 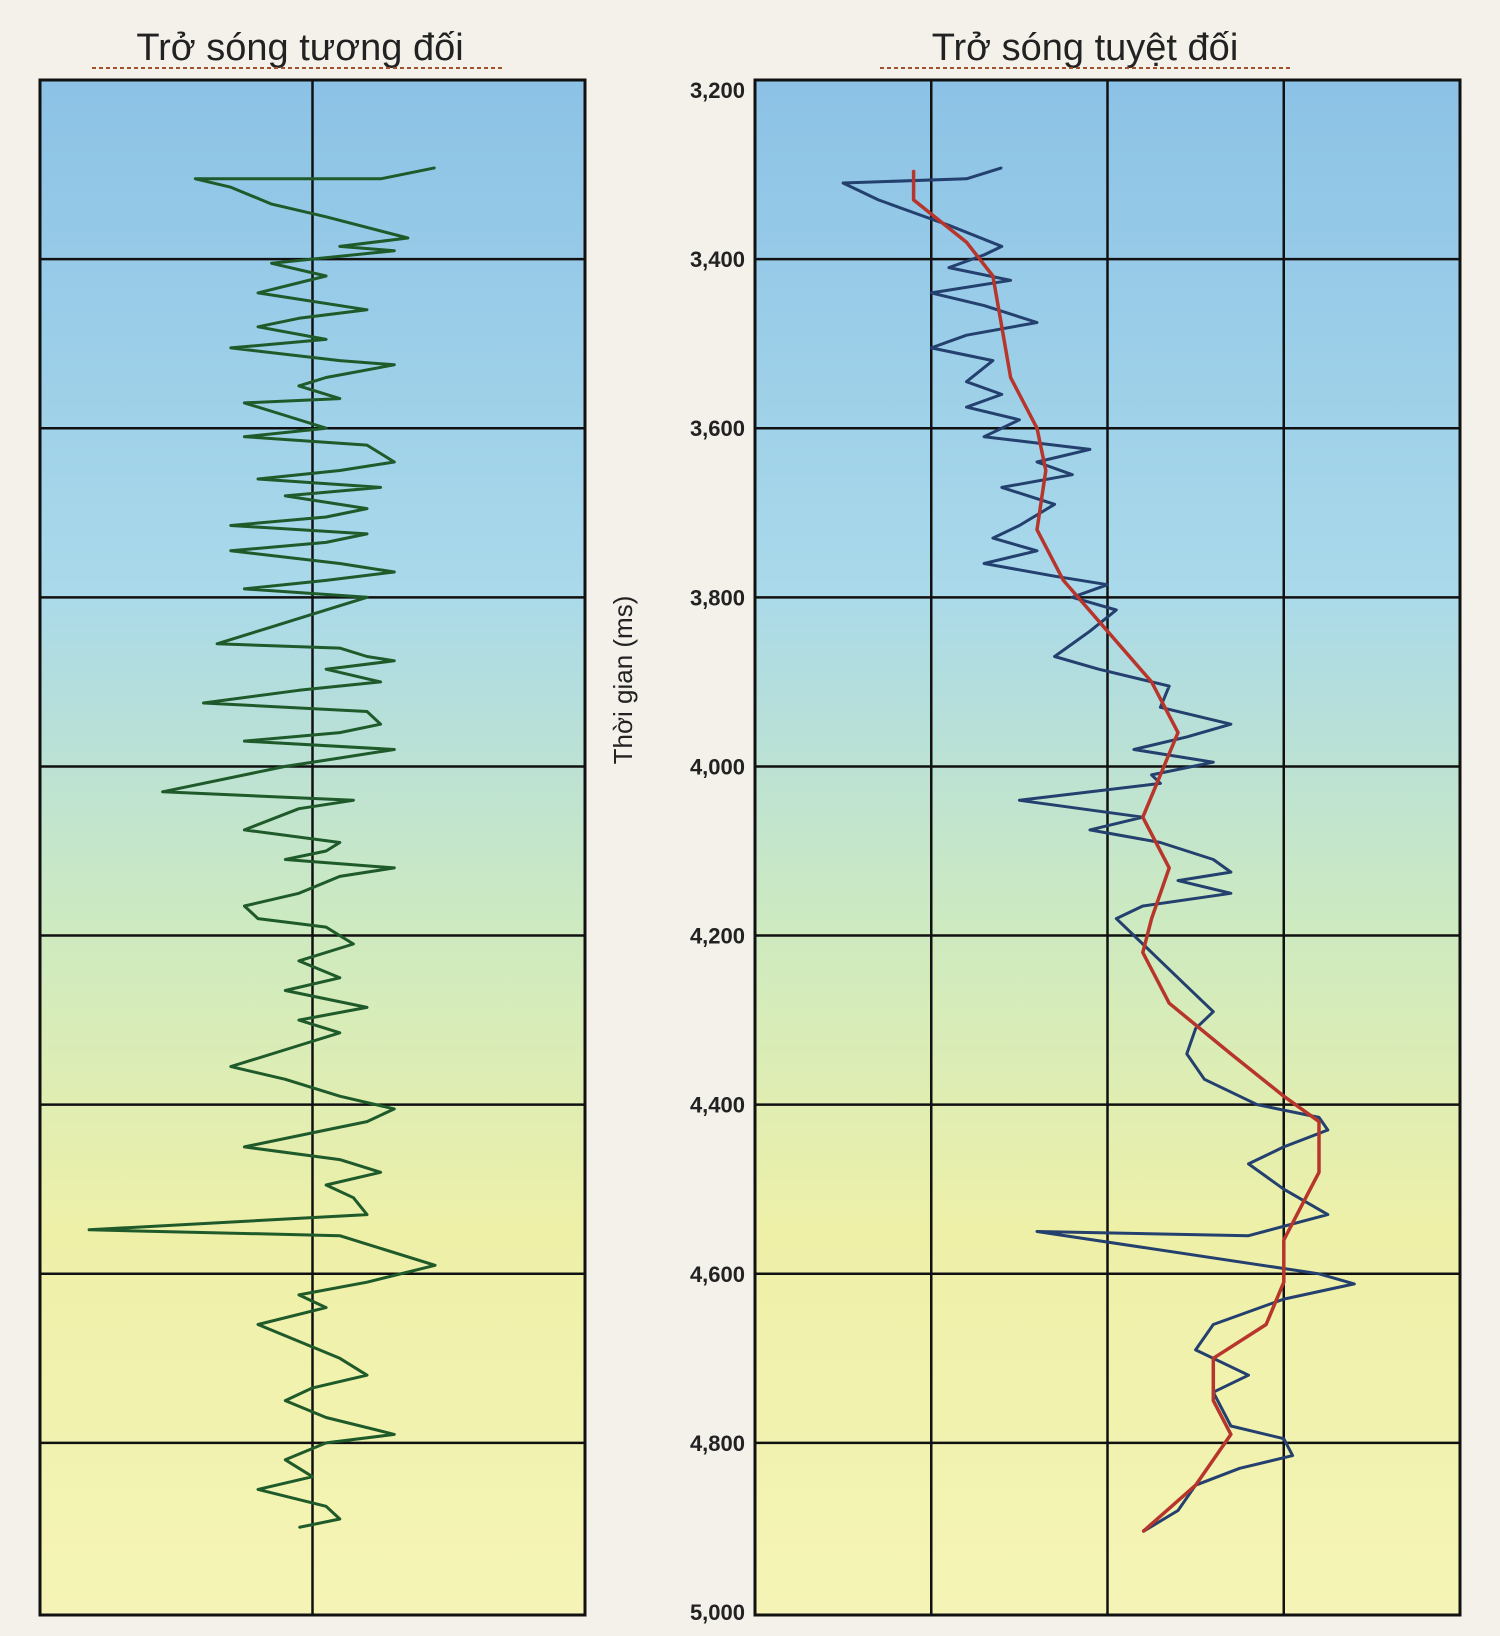 What do you see at coordinates (717, 1612) in the screenshot?
I see `y-tick-label: 5,000` at bounding box center [717, 1612].